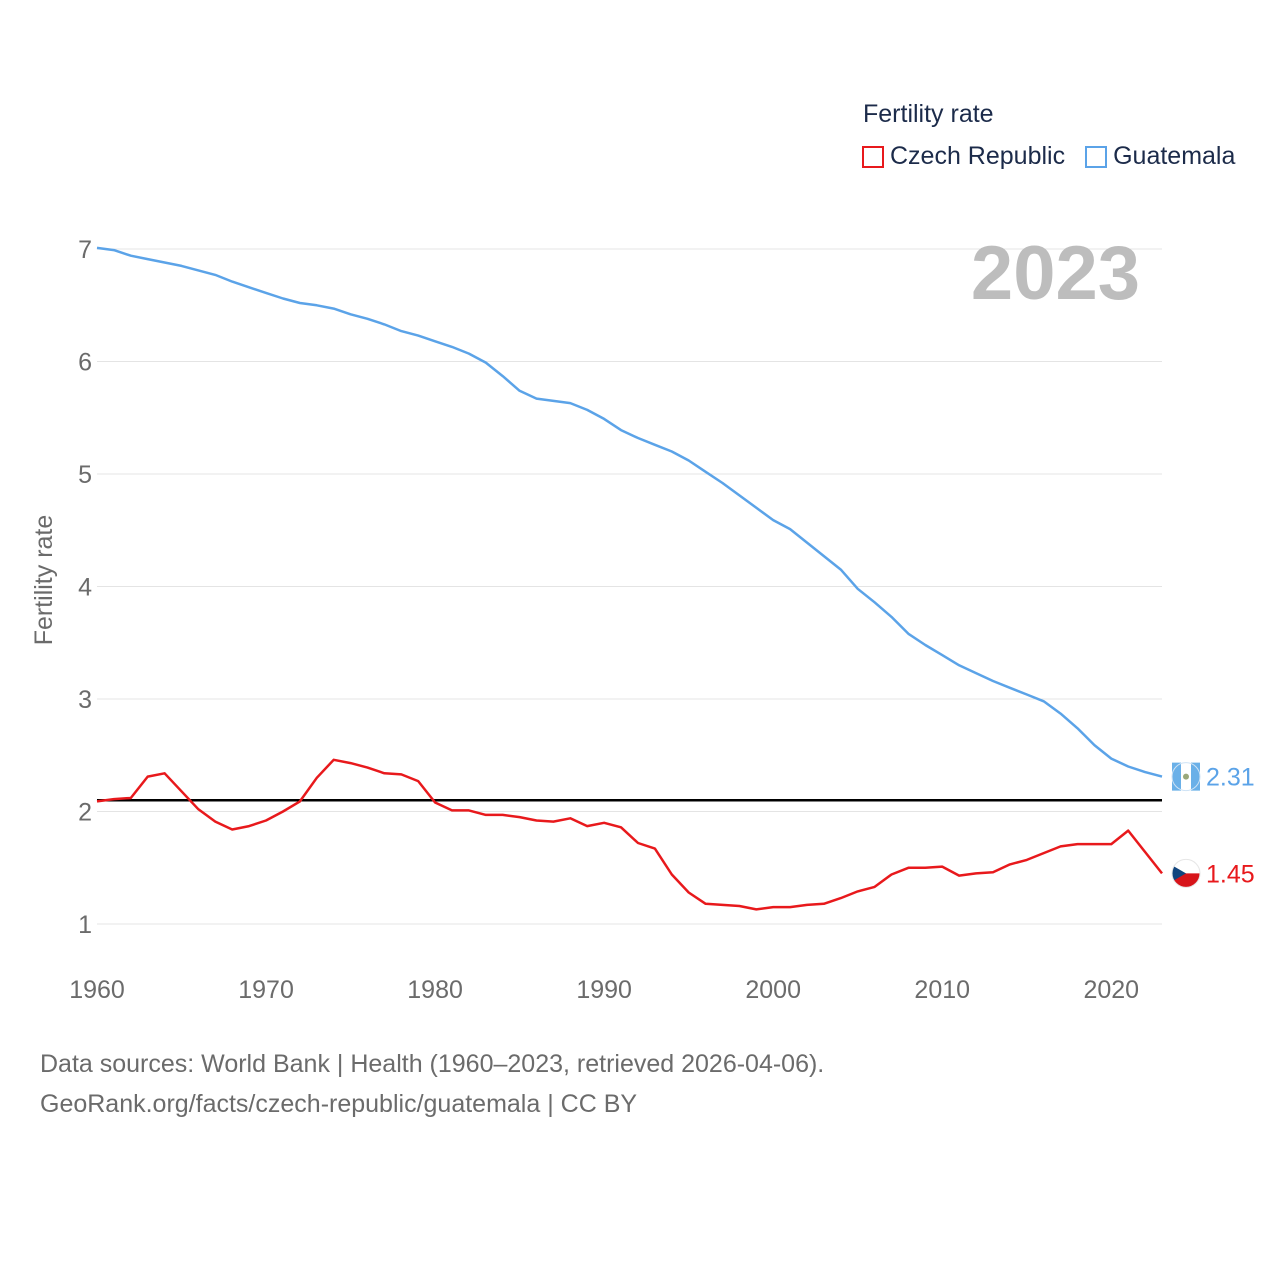  I want to click on flag-emblem, so click(1186, 776).